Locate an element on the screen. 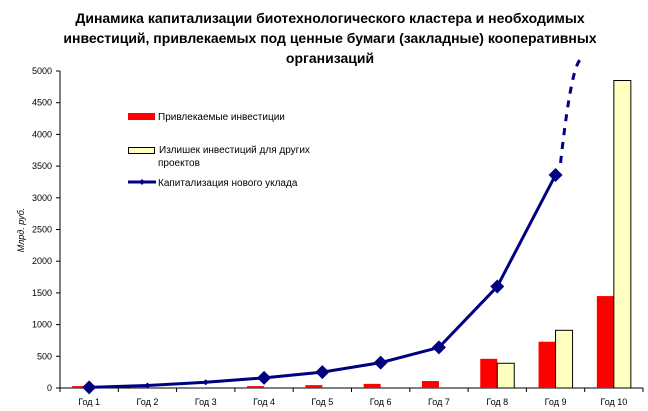  y-tick-label: 5000 is located at coordinates (42, 71).